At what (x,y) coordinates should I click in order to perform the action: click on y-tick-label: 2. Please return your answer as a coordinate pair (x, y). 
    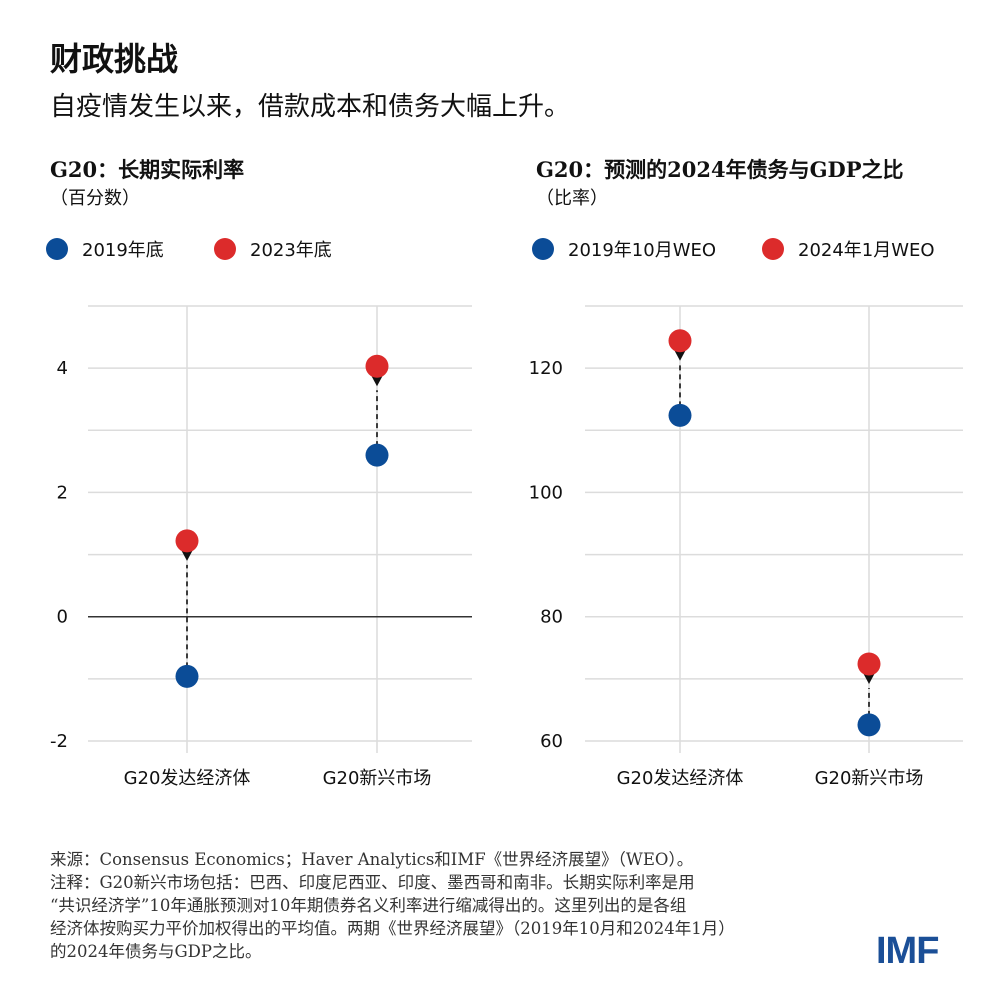
    Looking at the image, I should click on (62, 492).